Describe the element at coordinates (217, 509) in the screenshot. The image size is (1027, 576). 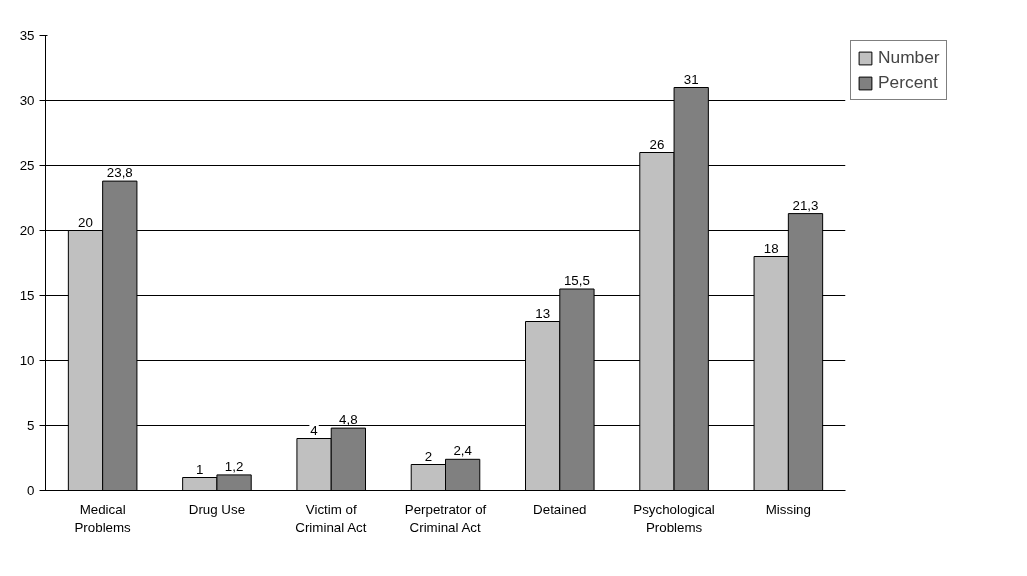
I see `x-tick-label: Drug Use` at that location.